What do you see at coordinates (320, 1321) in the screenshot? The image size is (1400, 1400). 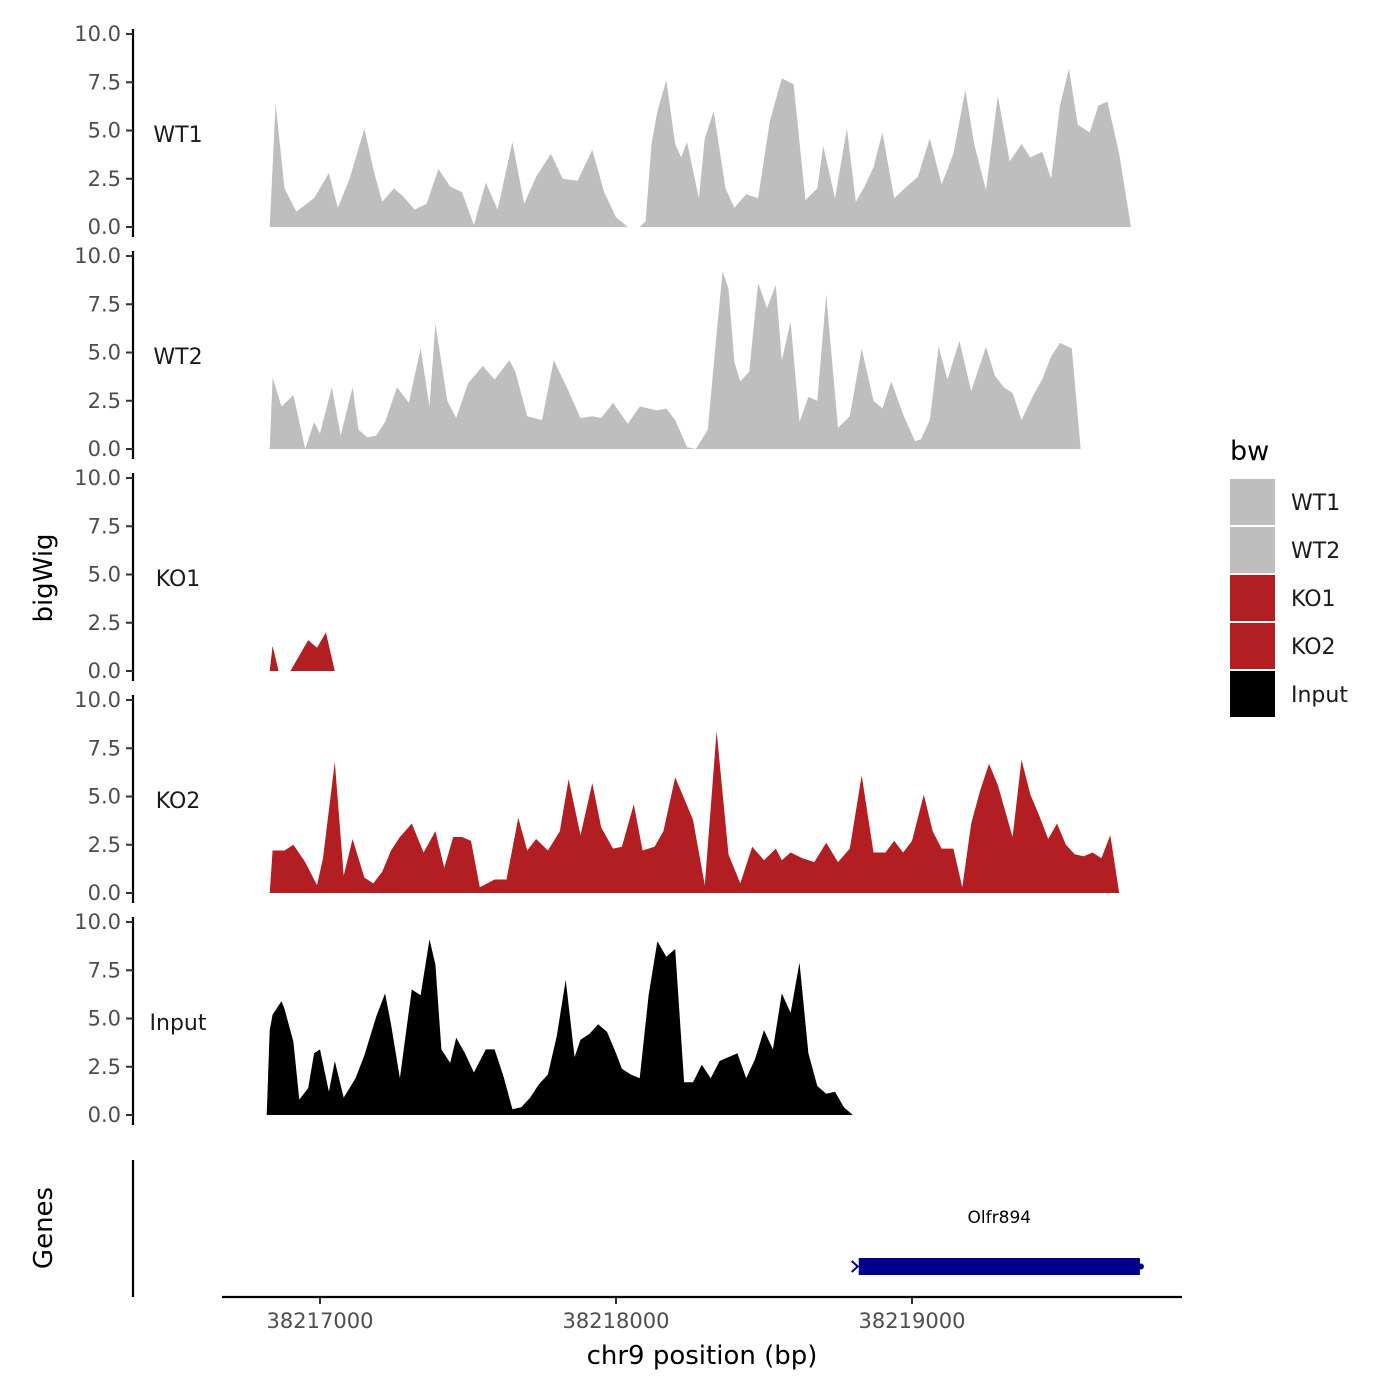 I see `x-tick-label: 38217000` at bounding box center [320, 1321].